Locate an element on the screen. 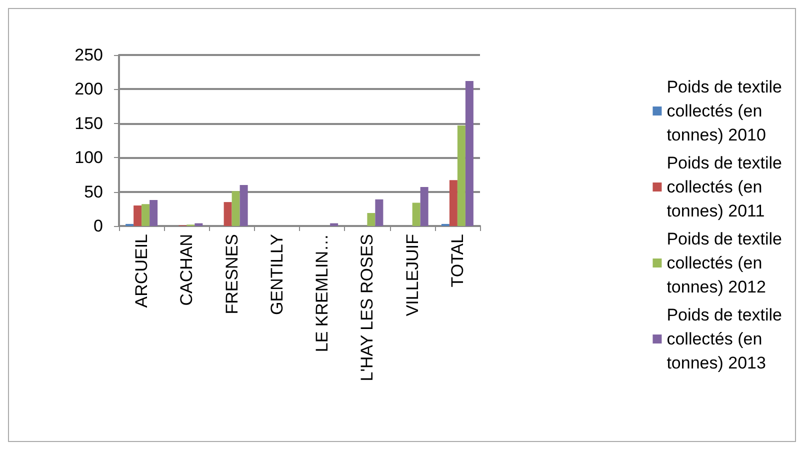 This screenshot has height=451, width=805. x-tick-label: TOTAL is located at coordinates (457, 261).